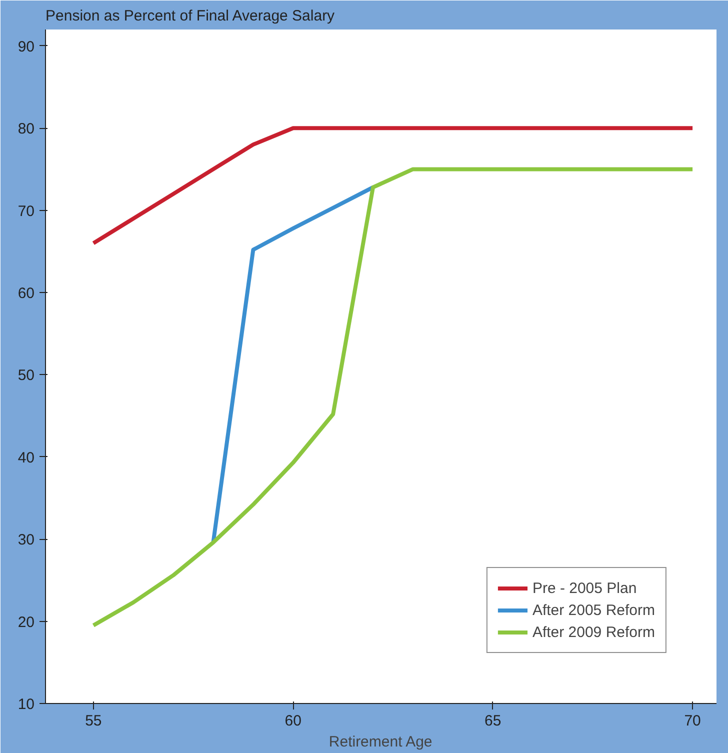  Describe the element at coordinates (593, 610) in the screenshot. I see `legend-label: After 2005 Reform` at that location.